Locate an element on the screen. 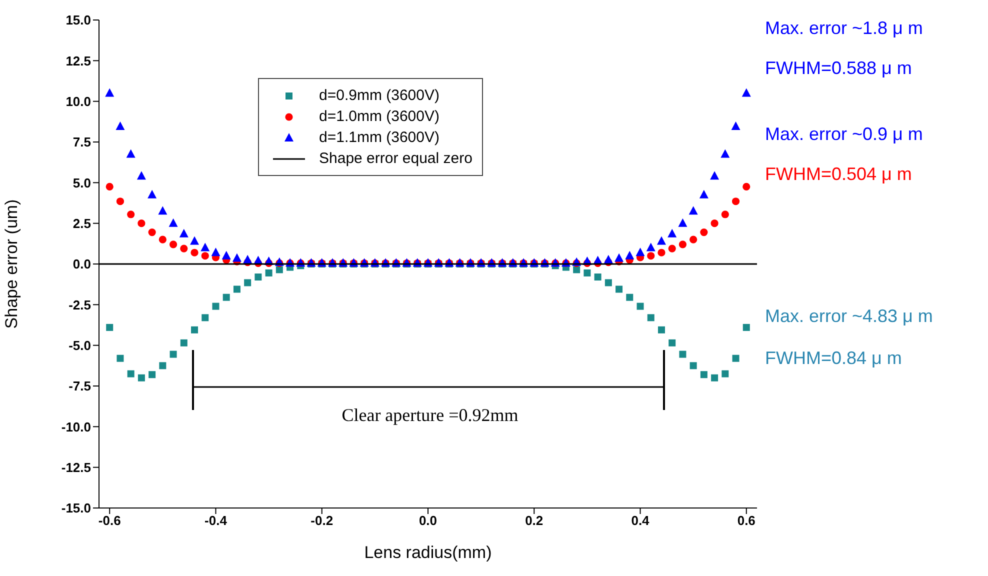  y-tick-label: 7.5 is located at coordinates (81, 142).